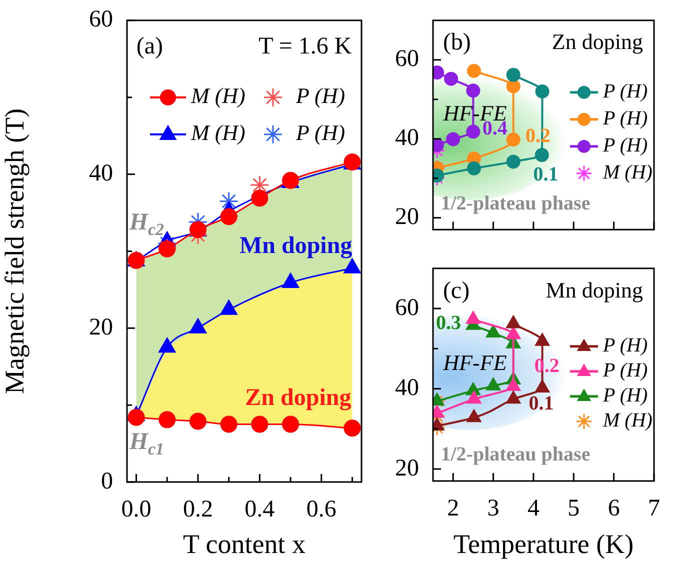 This screenshot has width=680, height=576. What do you see at coordinates (543, 543) in the screenshot?
I see `x-axis-title: Temperature (K)` at bounding box center [543, 543].